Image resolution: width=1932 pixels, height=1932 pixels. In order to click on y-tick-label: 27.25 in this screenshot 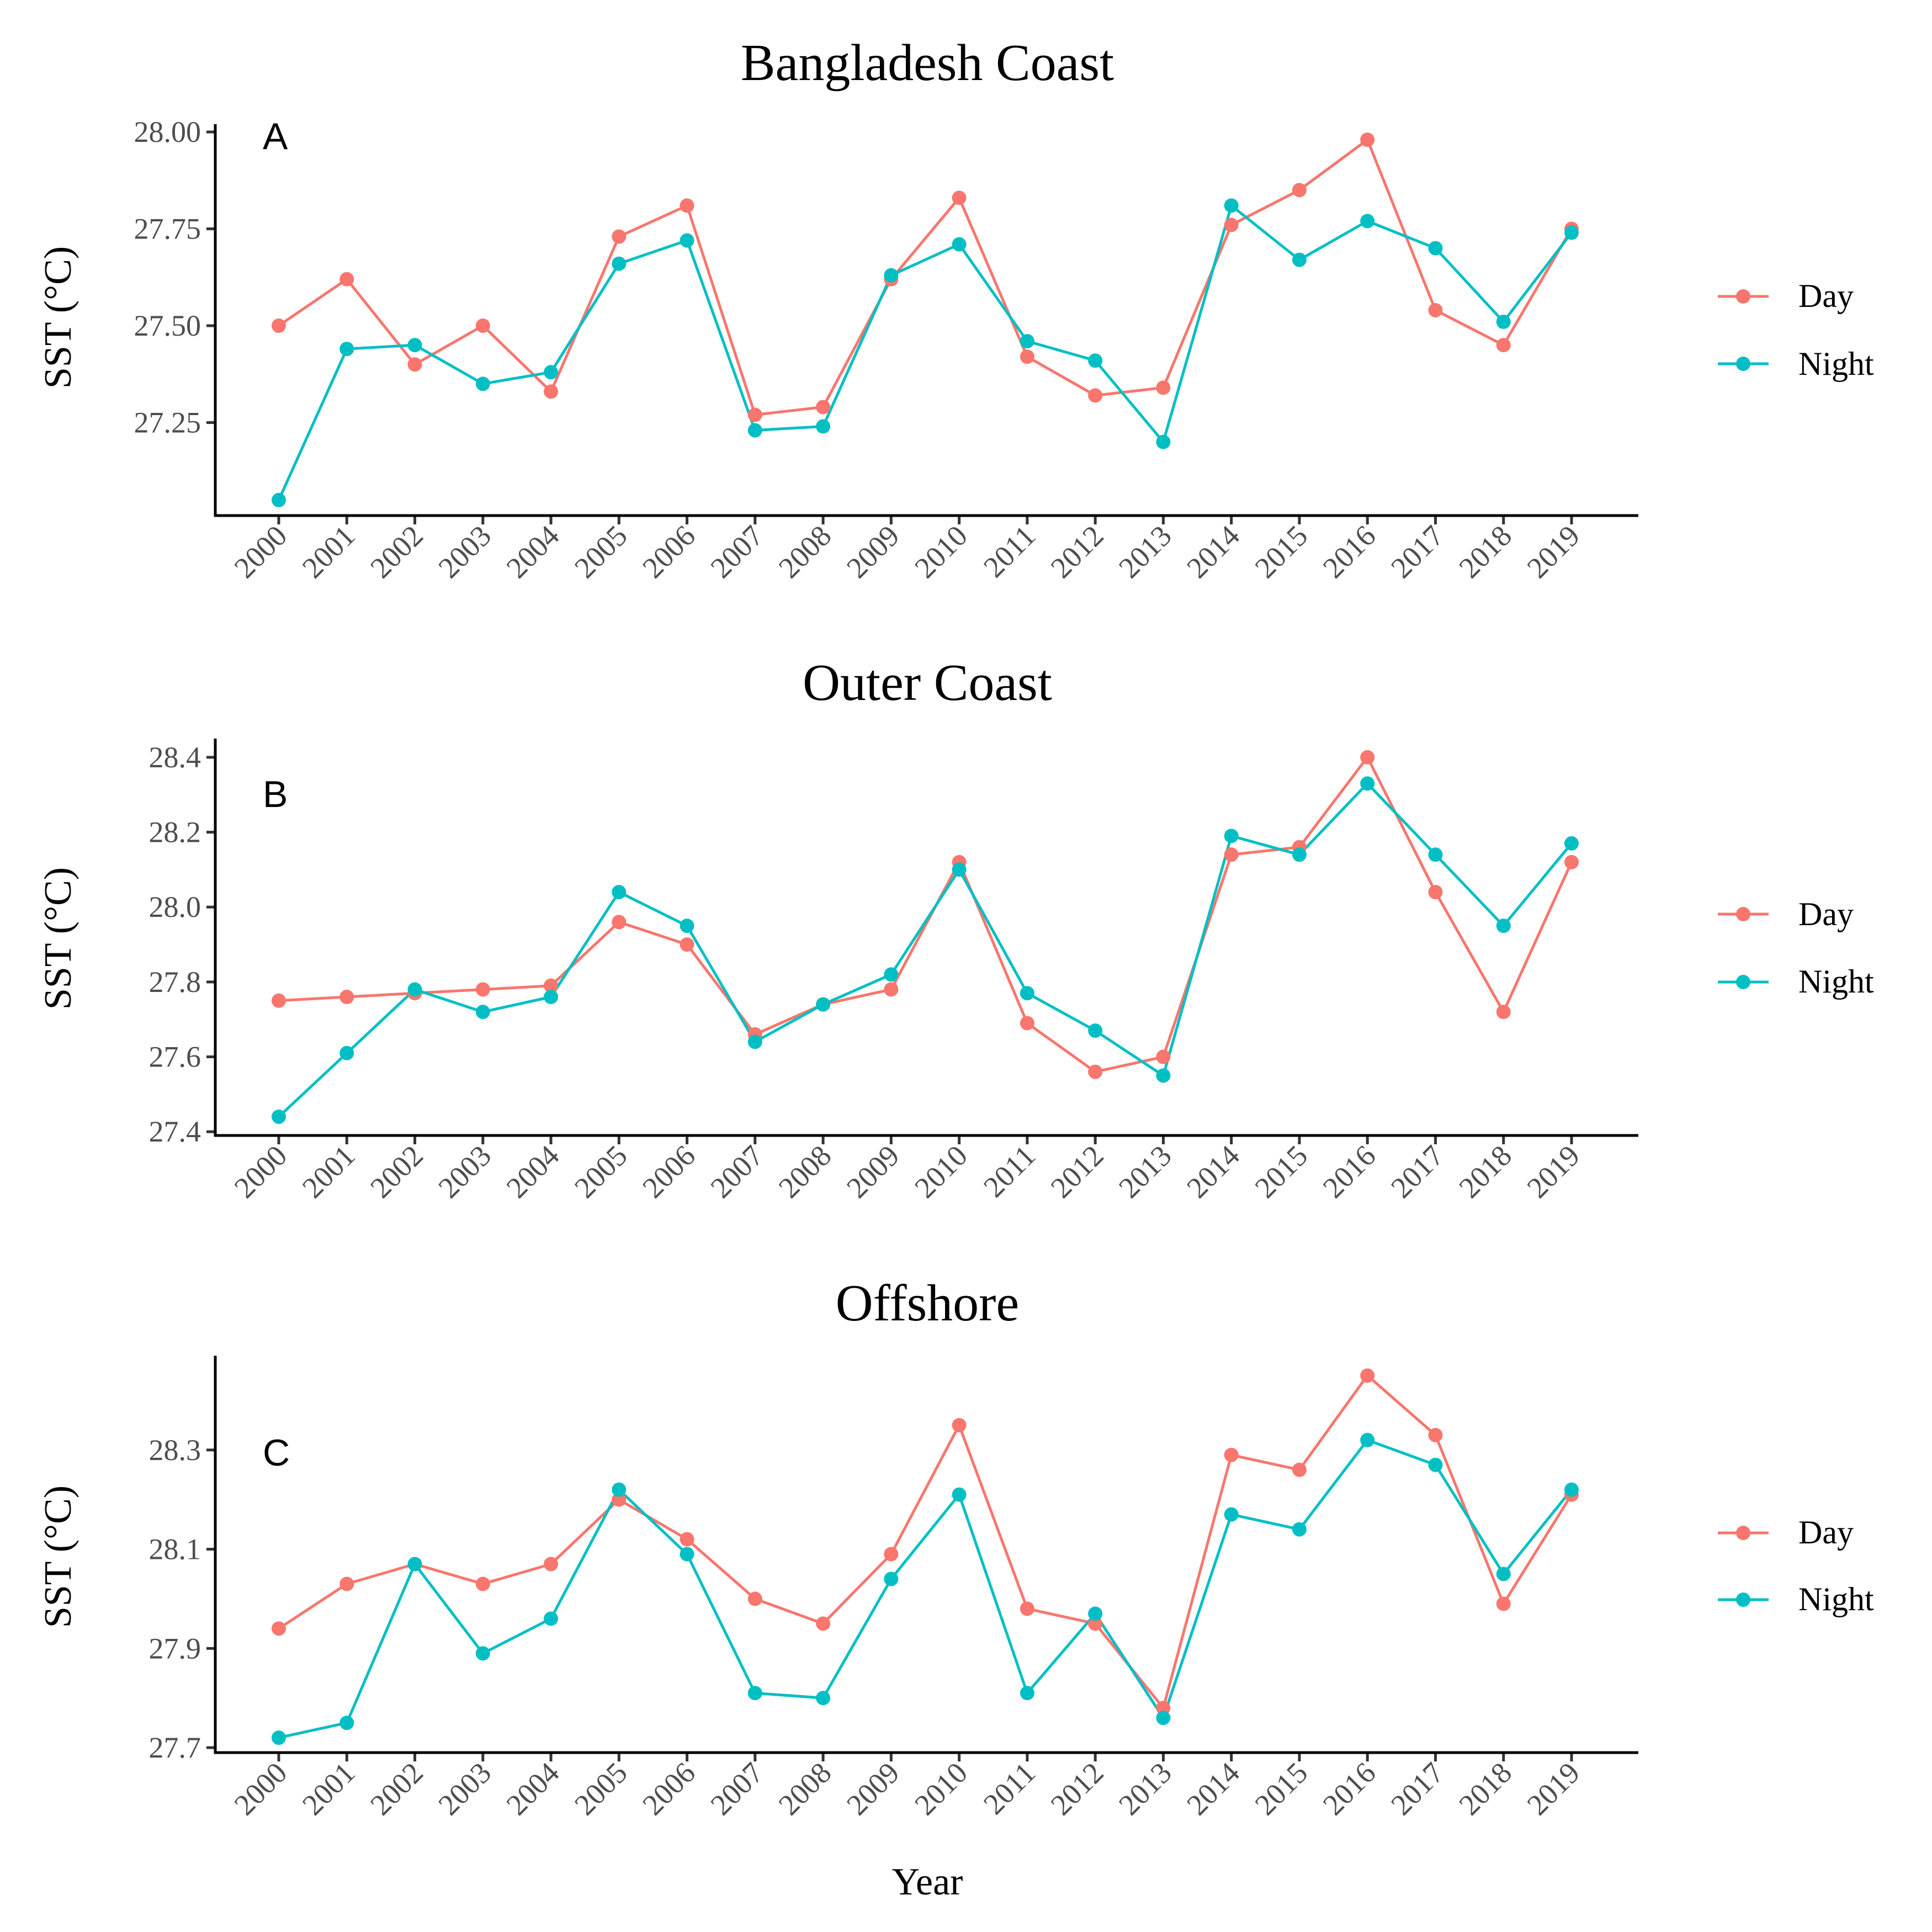, I will do `click(168, 423)`.